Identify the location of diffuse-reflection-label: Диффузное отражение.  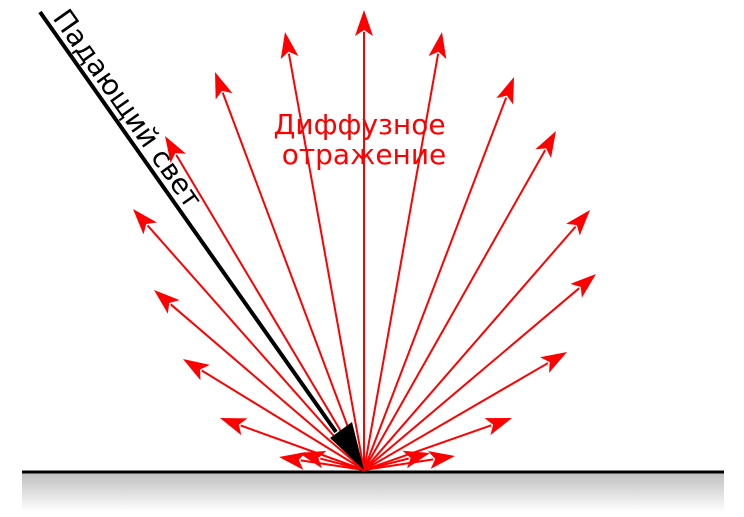
(364, 139).